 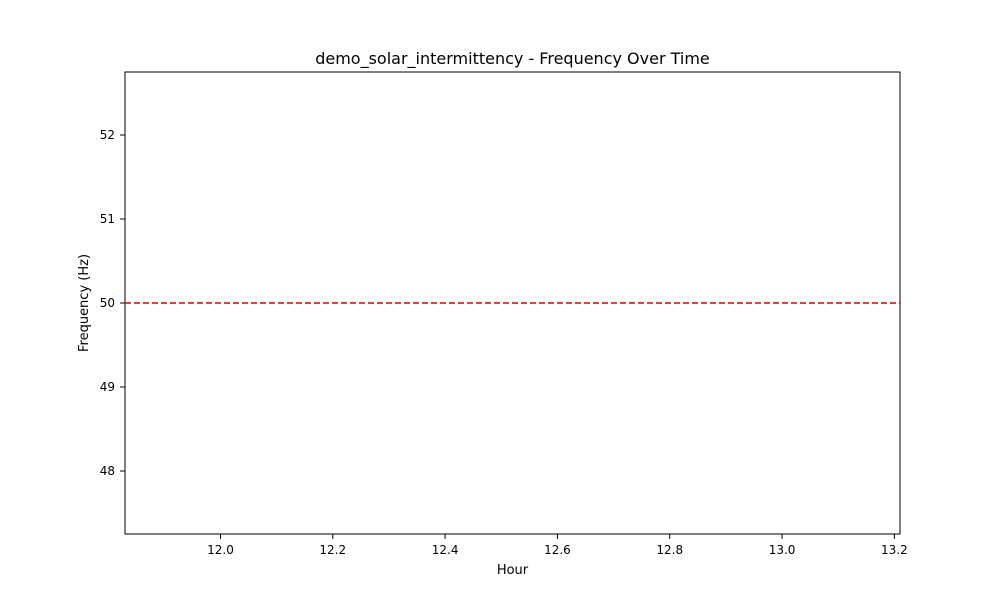 I want to click on y-tick-label: 49, so click(x=107, y=387).